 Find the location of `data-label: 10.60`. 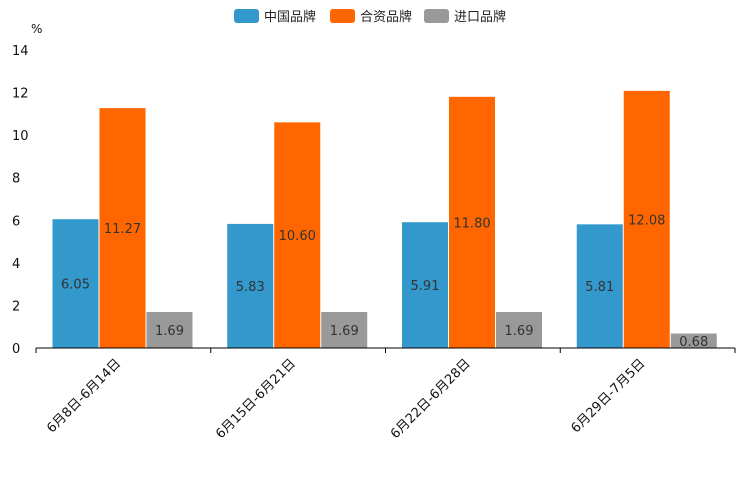

data-label: 10.60 is located at coordinates (297, 236).